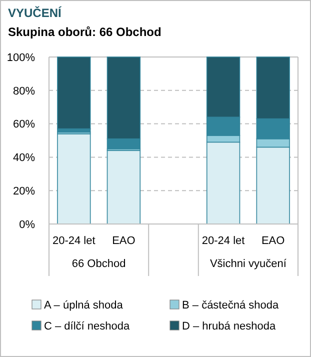 Image resolution: width=311 pixels, height=357 pixels. I want to click on chart-subtitle: Skupina oborů: 66 Obchod, so click(85, 32).